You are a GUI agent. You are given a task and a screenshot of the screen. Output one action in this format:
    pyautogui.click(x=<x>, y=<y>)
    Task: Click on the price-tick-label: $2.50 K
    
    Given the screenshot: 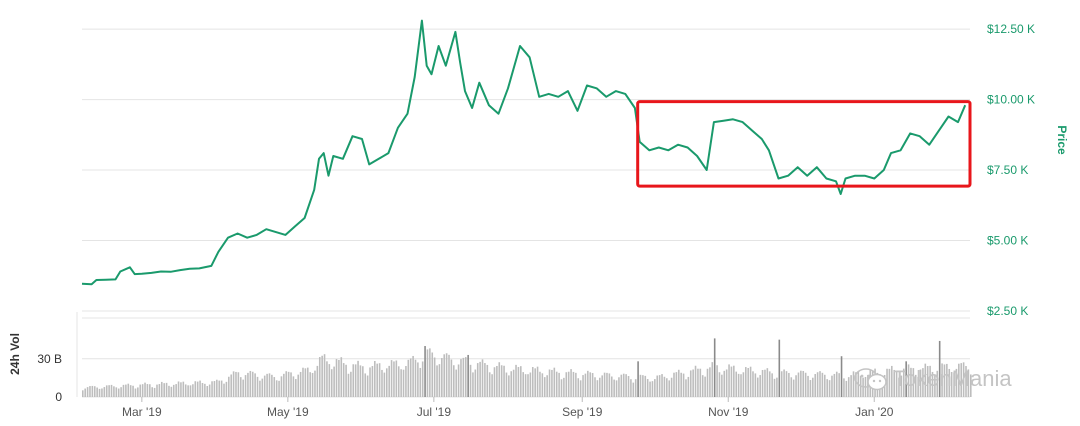 What is the action you would take?
    pyautogui.click(x=1007, y=311)
    